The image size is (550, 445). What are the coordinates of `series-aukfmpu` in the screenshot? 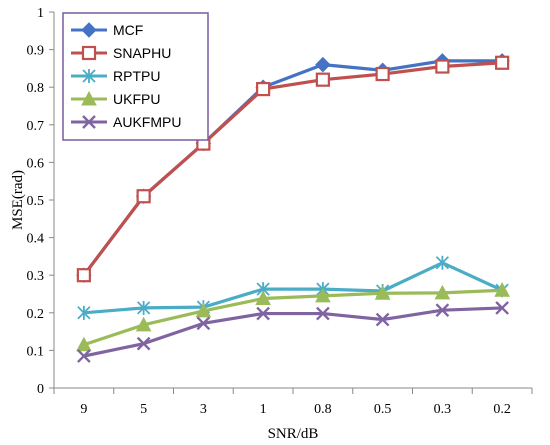 It's located at (293, 332).